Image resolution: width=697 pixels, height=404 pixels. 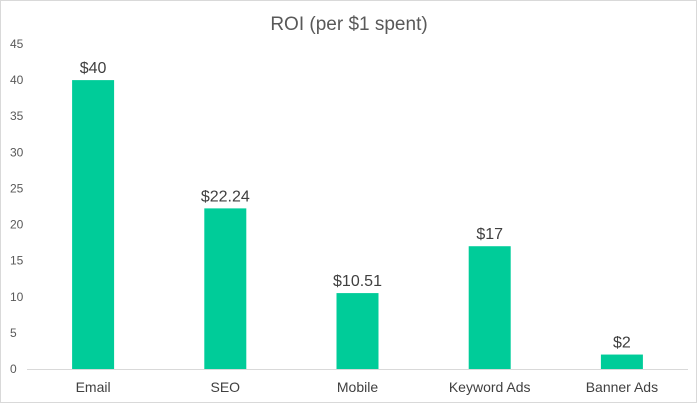 I want to click on y-tick-label: 40, so click(x=17, y=80).